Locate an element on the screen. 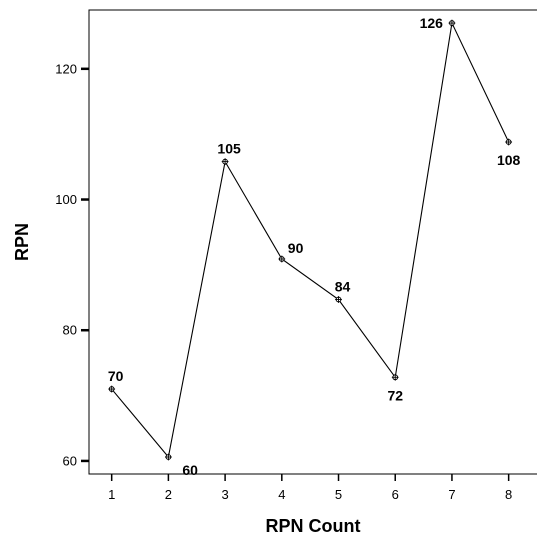  x-axis-title: RPN Count is located at coordinates (313, 526).